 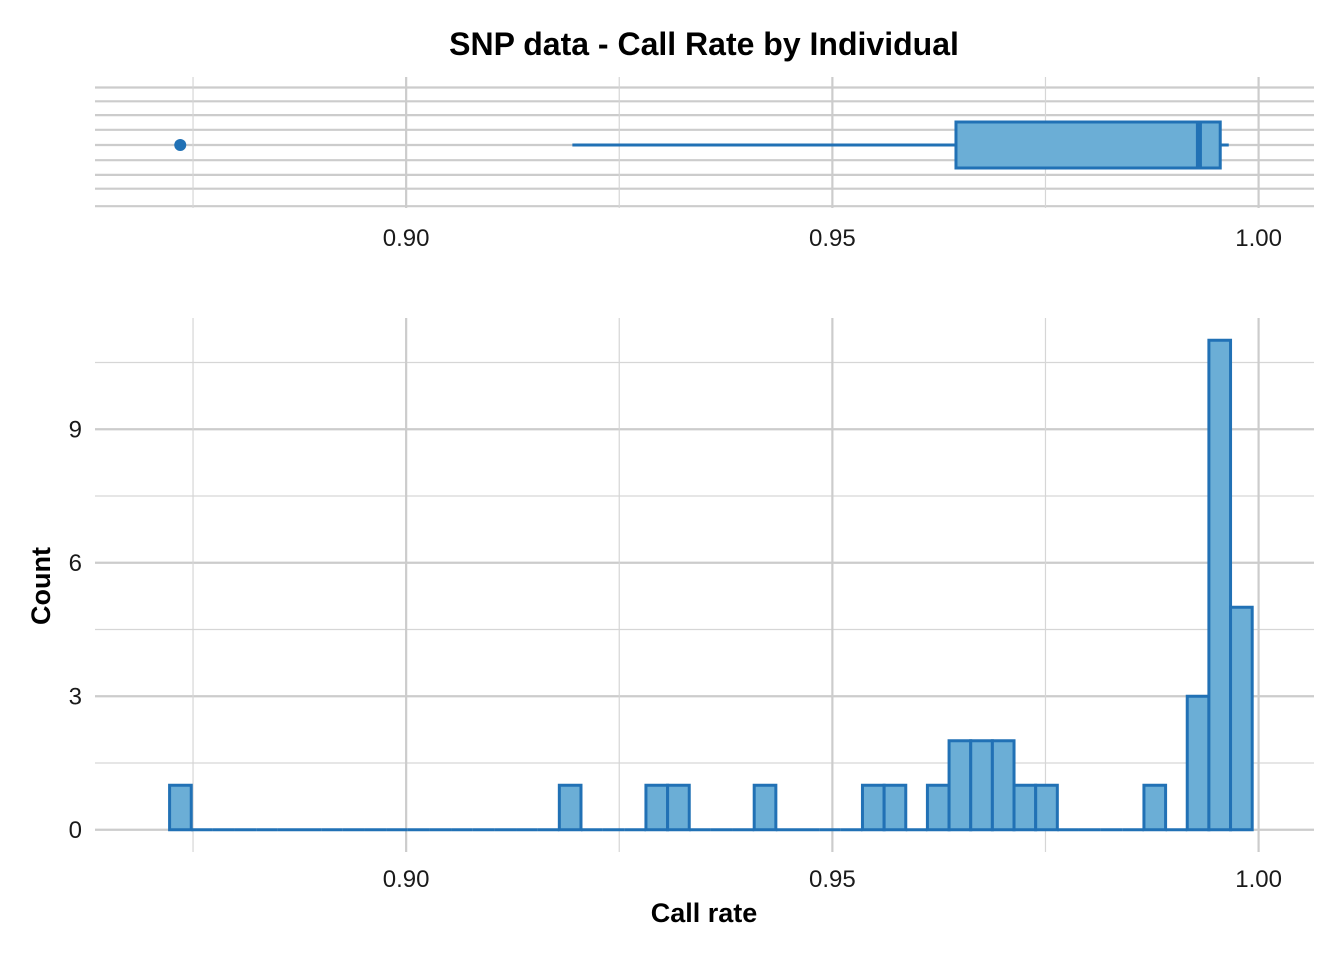 What do you see at coordinates (75, 696) in the screenshot?
I see `histogram-y-tick-label: 3` at bounding box center [75, 696].